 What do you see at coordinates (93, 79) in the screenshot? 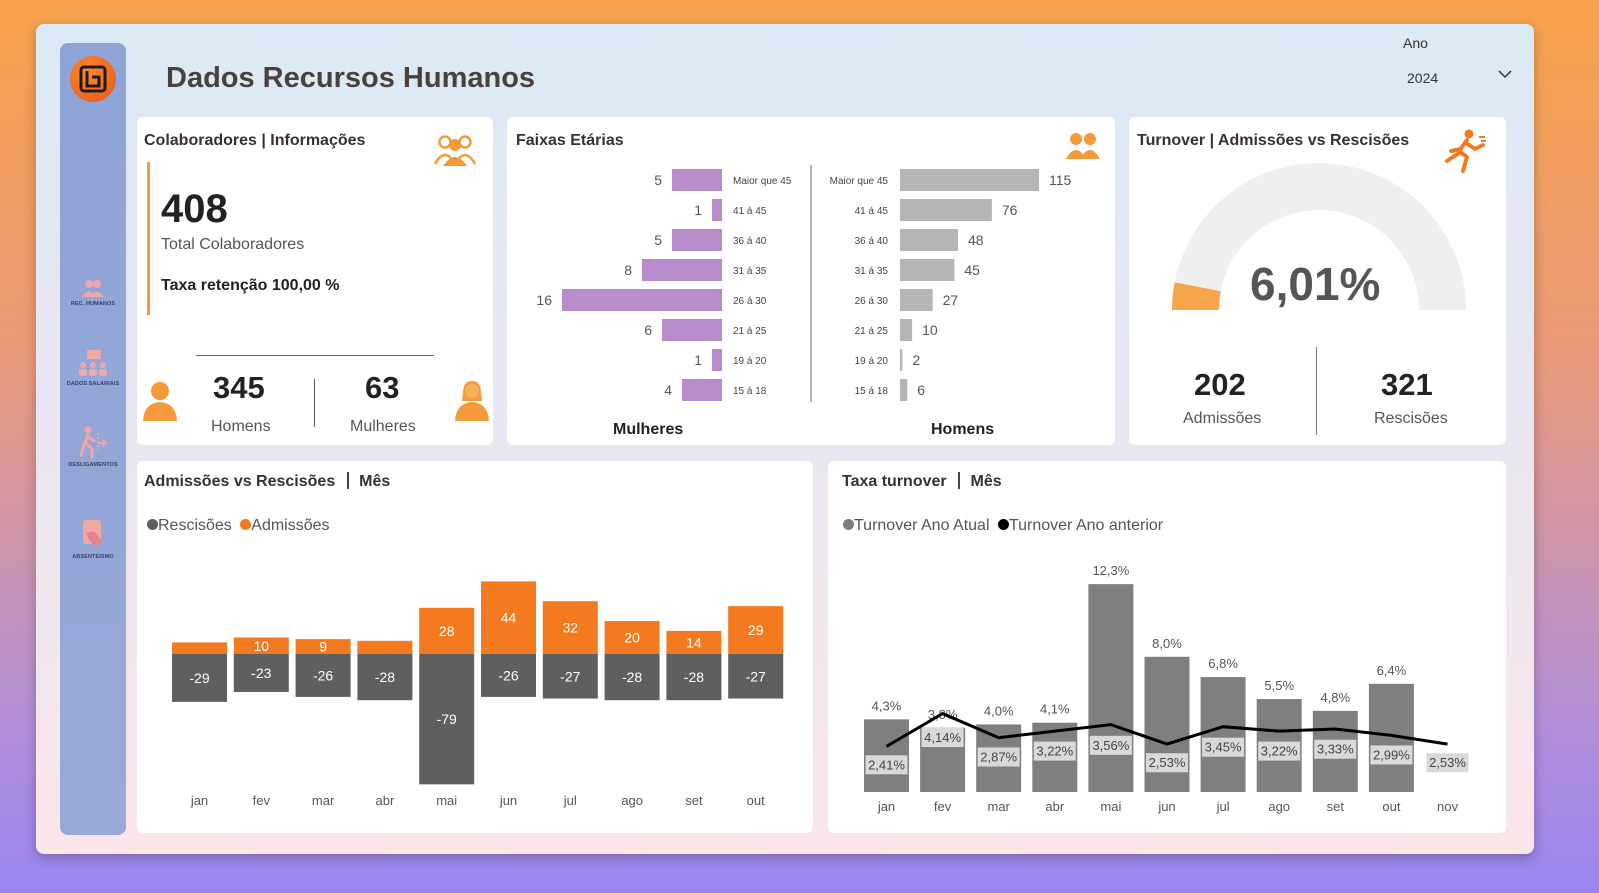
I see `logo` at bounding box center [93, 79].